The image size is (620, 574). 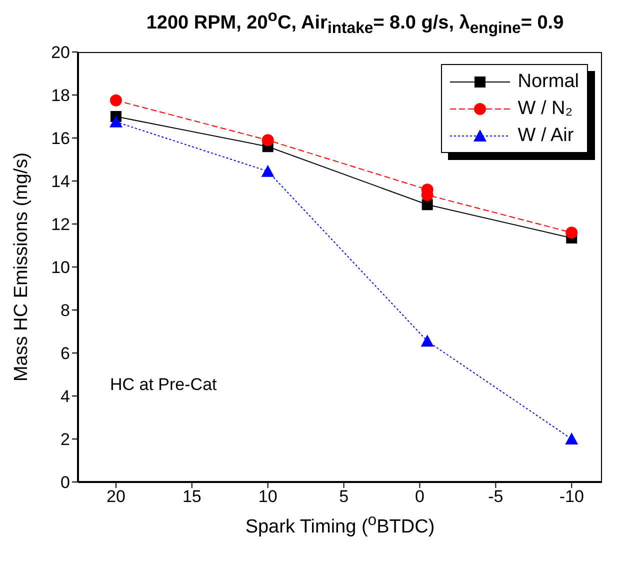 I want to click on legend-label: W / Air, so click(x=546, y=135).